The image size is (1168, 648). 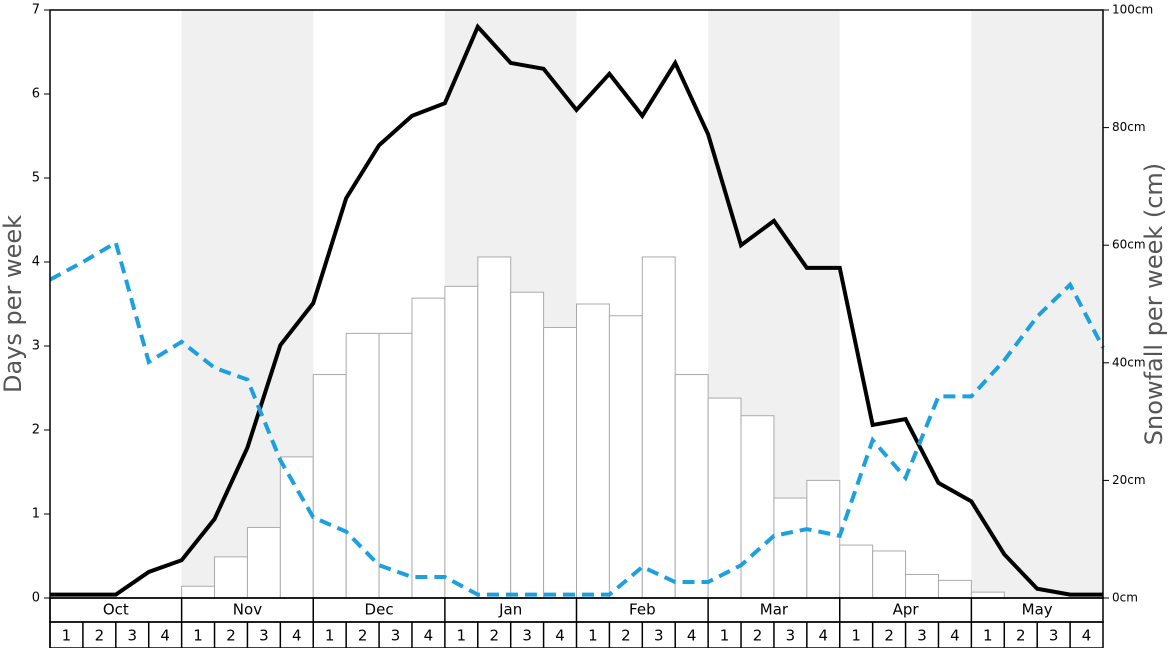 I want to click on y-tick-label: 3, so click(x=36, y=346).